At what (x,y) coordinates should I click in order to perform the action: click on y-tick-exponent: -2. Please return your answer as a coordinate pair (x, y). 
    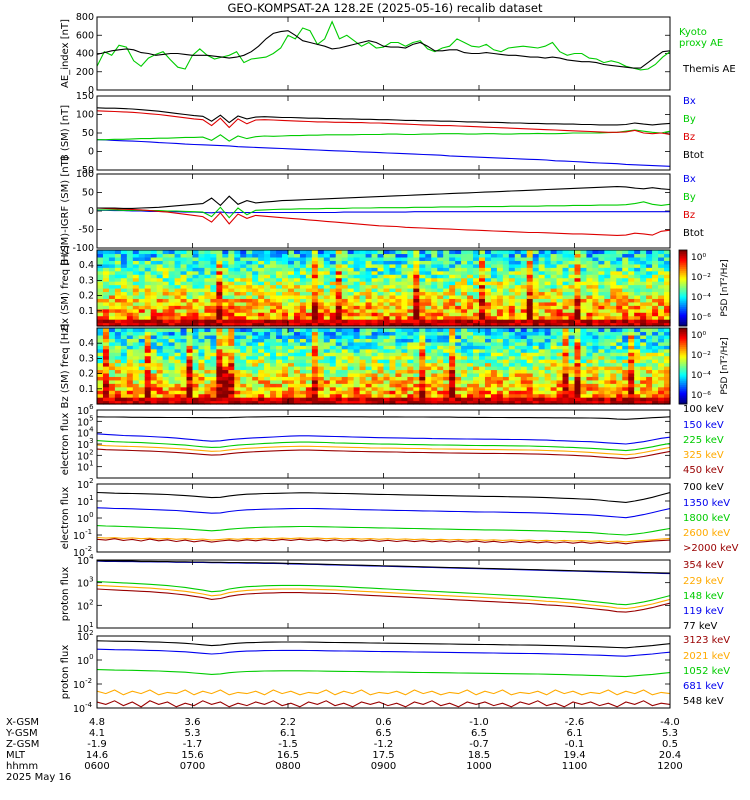
    Looking at the image, I should click on (88, 549).